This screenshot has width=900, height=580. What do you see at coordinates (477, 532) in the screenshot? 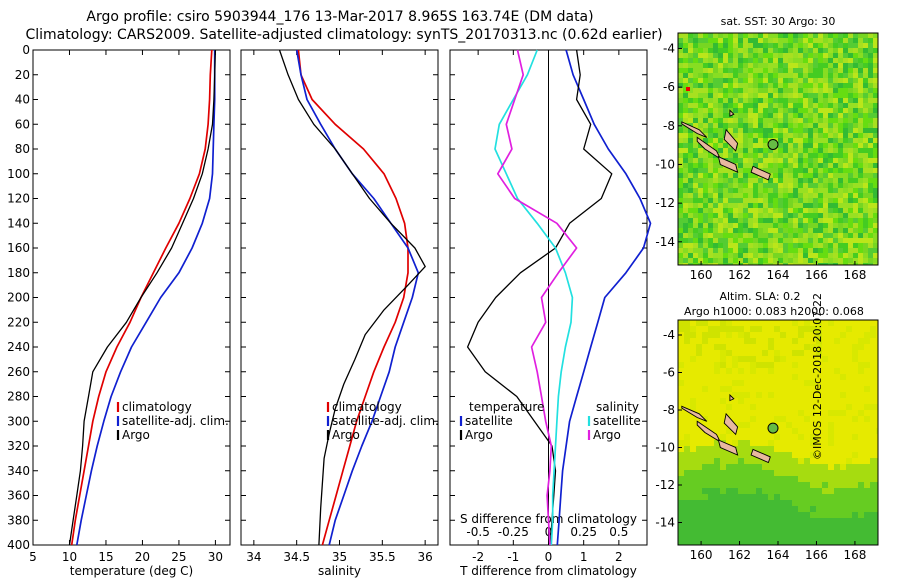
I see `x2-tick-label: -0.5` at bounding box center [477, 532].